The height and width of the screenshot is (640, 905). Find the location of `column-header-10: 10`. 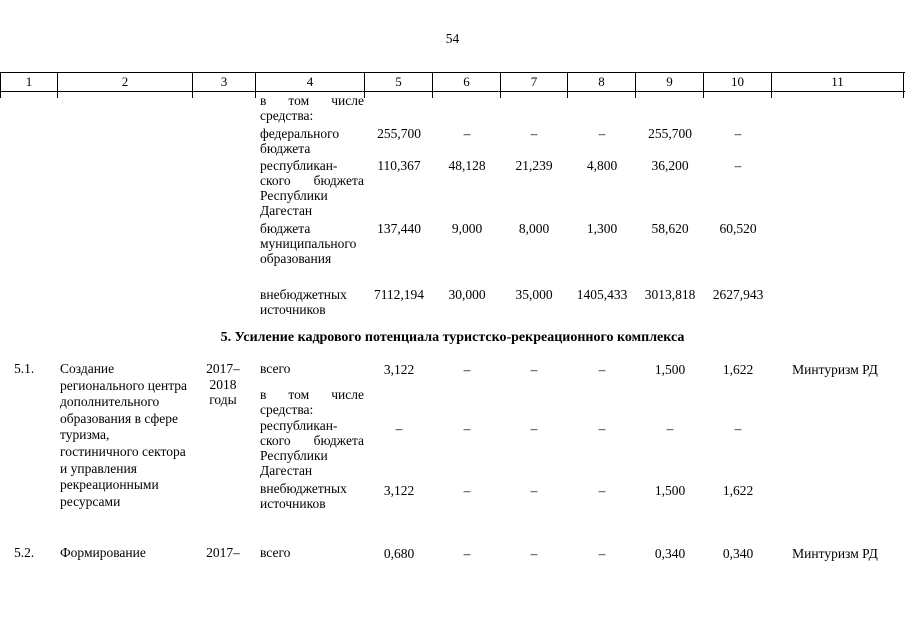

column-header-10: 10 is located at coordinates (738, 82).